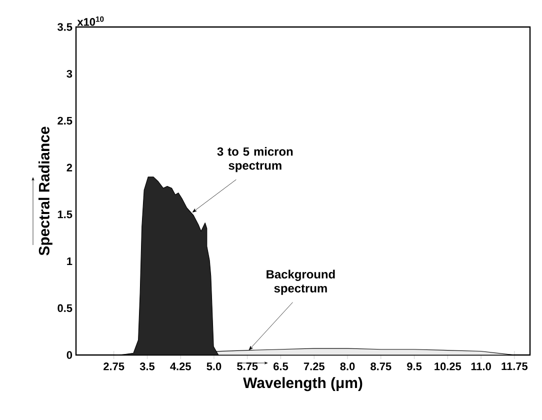 This screenshot has height=420, width=542. I want to click on x-tick-label: 3.5, so click(147, 366).